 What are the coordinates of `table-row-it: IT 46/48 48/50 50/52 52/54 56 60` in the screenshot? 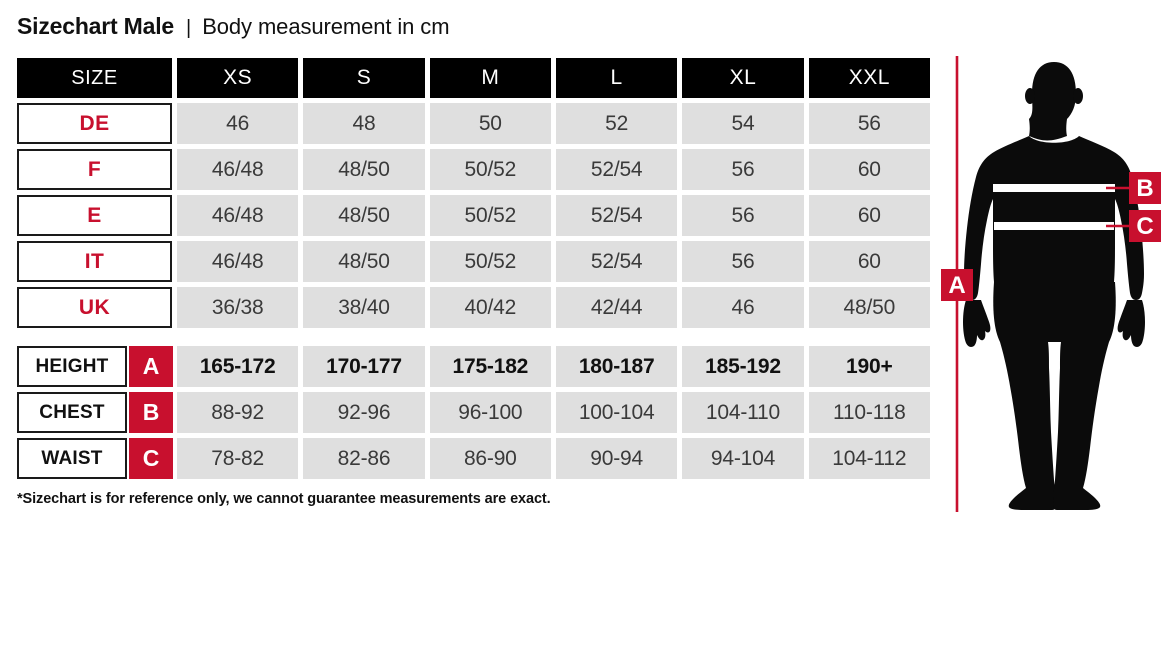 It's located at (473, 261).